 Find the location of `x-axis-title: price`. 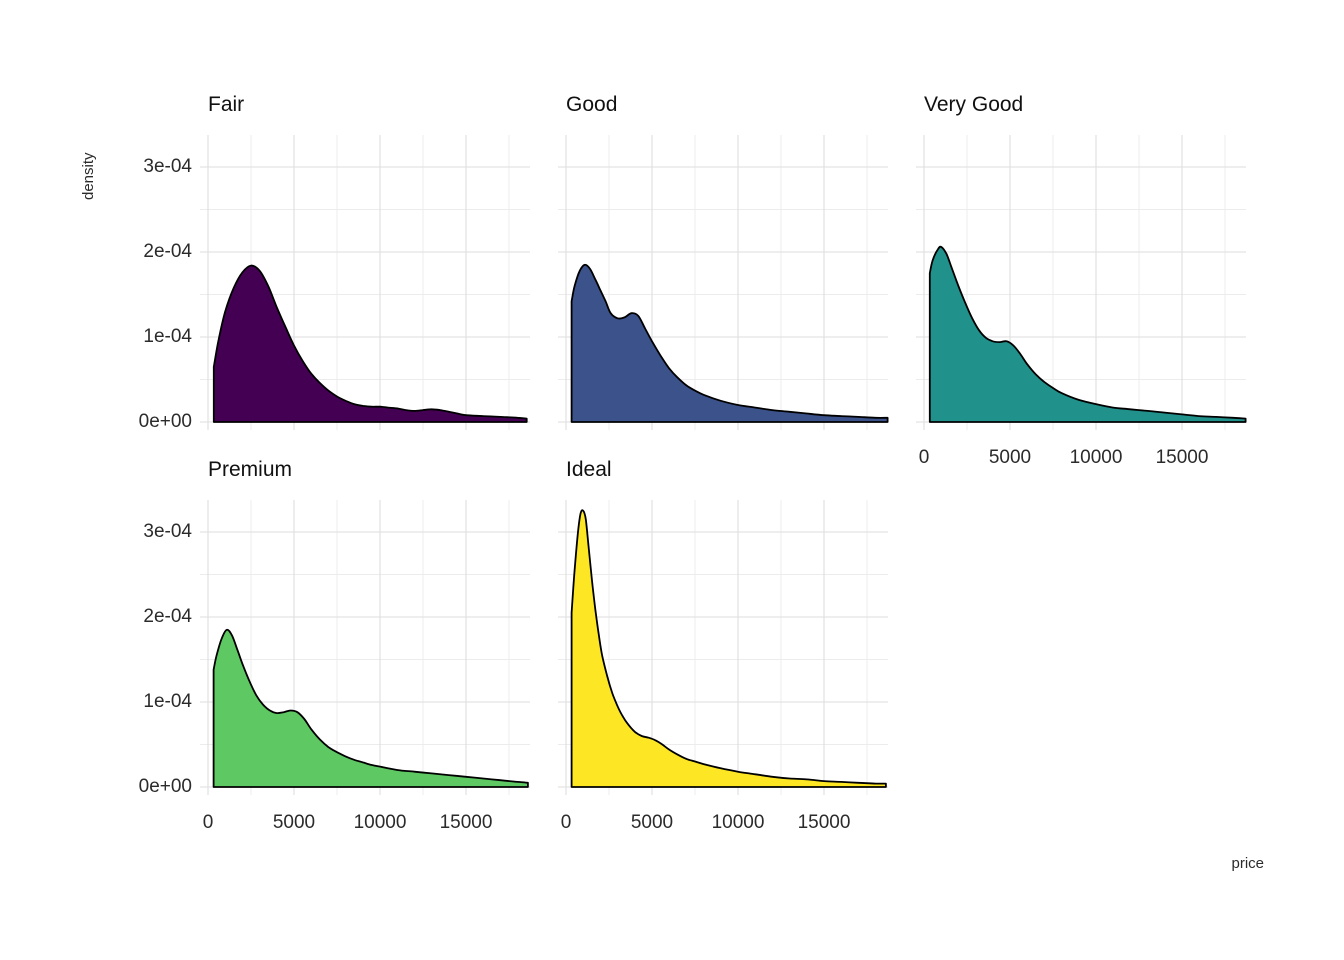

x-axis-title: price is located at coordinates (1247, 863).